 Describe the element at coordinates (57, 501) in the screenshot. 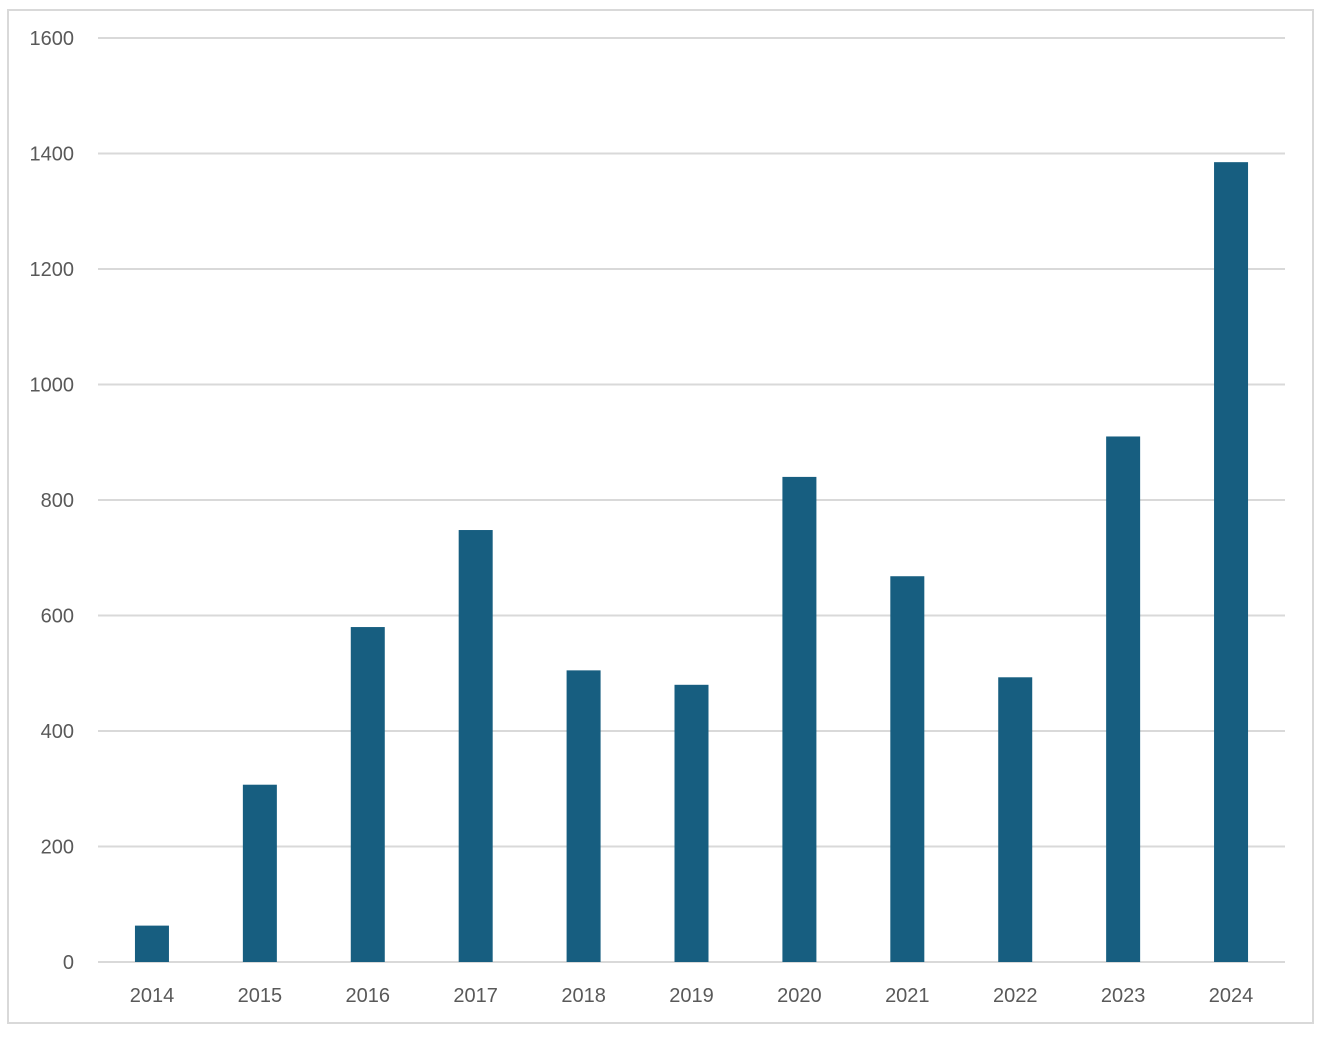

I see `y-tick-label: 800` at that location.